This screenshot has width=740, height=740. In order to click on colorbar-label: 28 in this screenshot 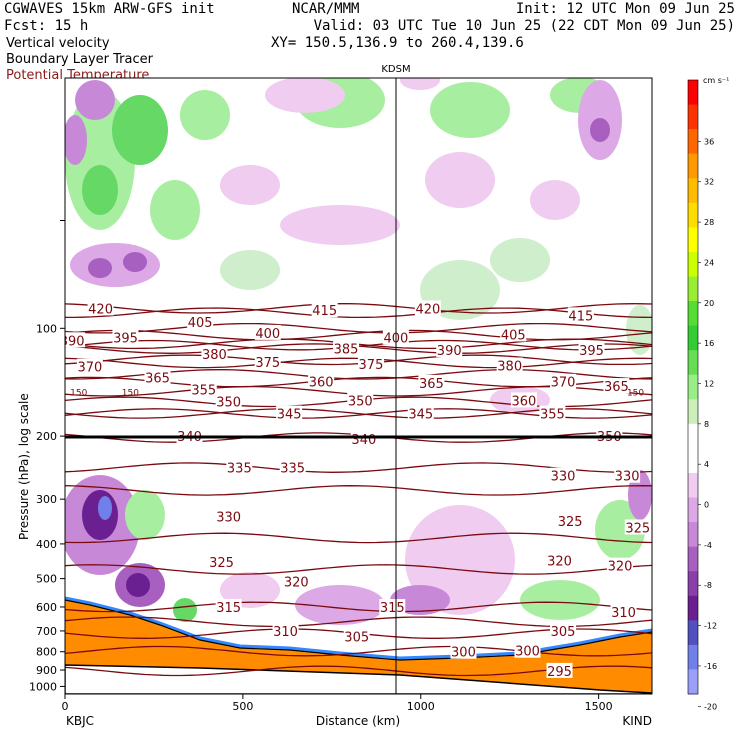, I will do `click(709, 222)`.